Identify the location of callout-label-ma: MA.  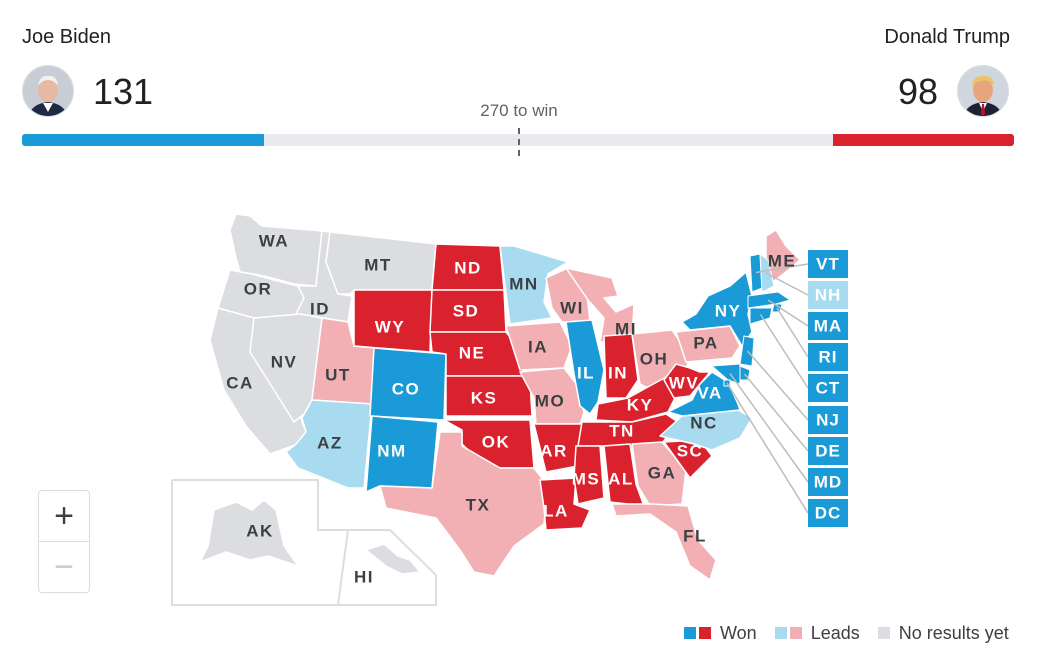
(828, 325).